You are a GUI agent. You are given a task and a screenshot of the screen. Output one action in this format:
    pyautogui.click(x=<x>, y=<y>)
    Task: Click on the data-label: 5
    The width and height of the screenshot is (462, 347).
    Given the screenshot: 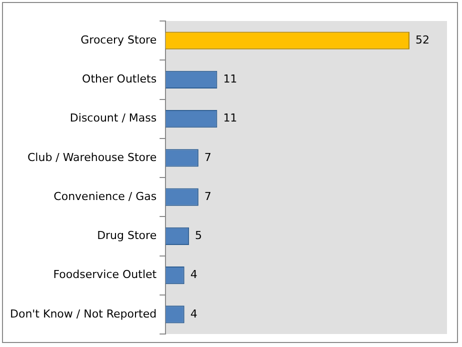 What is the action you would take?
    pyautogui.click(x=198, y=235)
    